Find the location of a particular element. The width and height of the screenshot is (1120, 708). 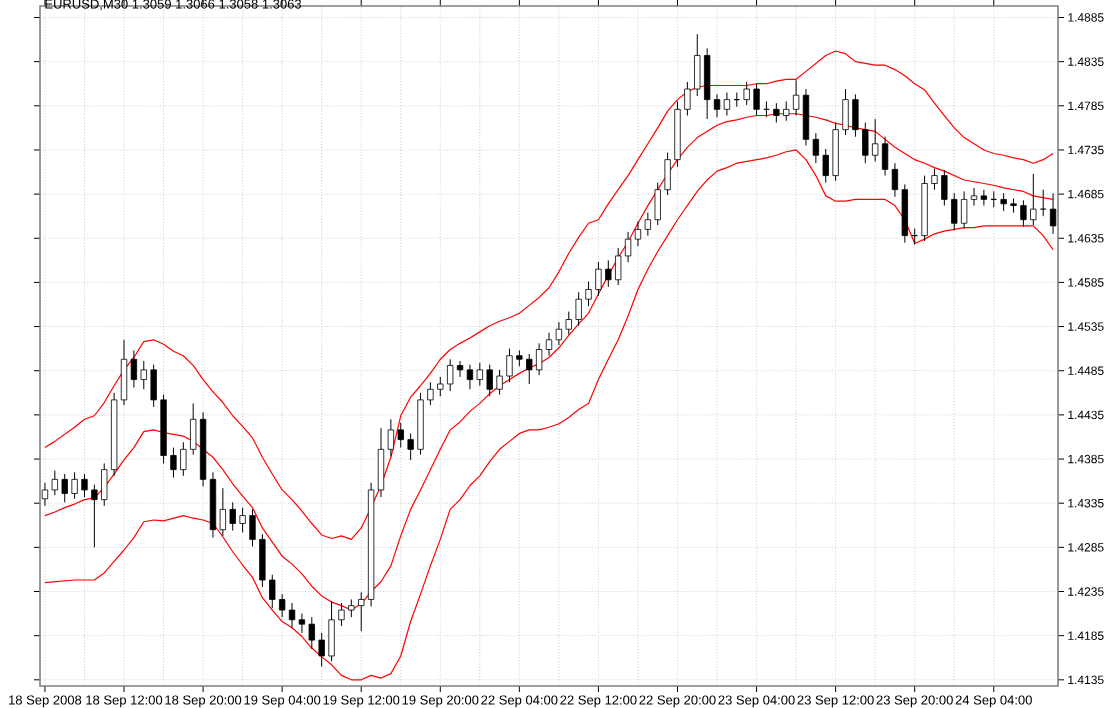

candlestick is located at coordinates (1053, 213).